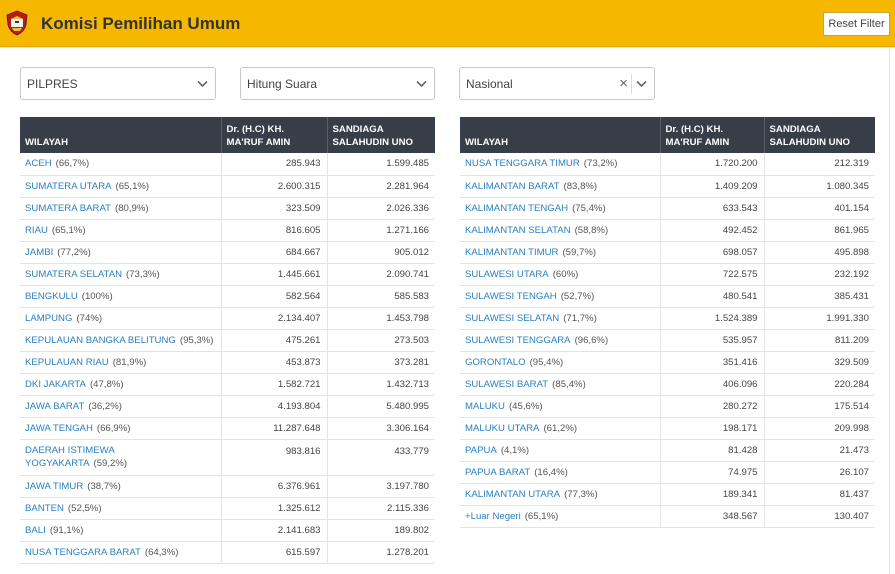 This screenshot has width=895, height=574. Describe the element at coordinates (273, 274) in the screenshot. I see `candidate1-votes: 1.445.661` at that location.